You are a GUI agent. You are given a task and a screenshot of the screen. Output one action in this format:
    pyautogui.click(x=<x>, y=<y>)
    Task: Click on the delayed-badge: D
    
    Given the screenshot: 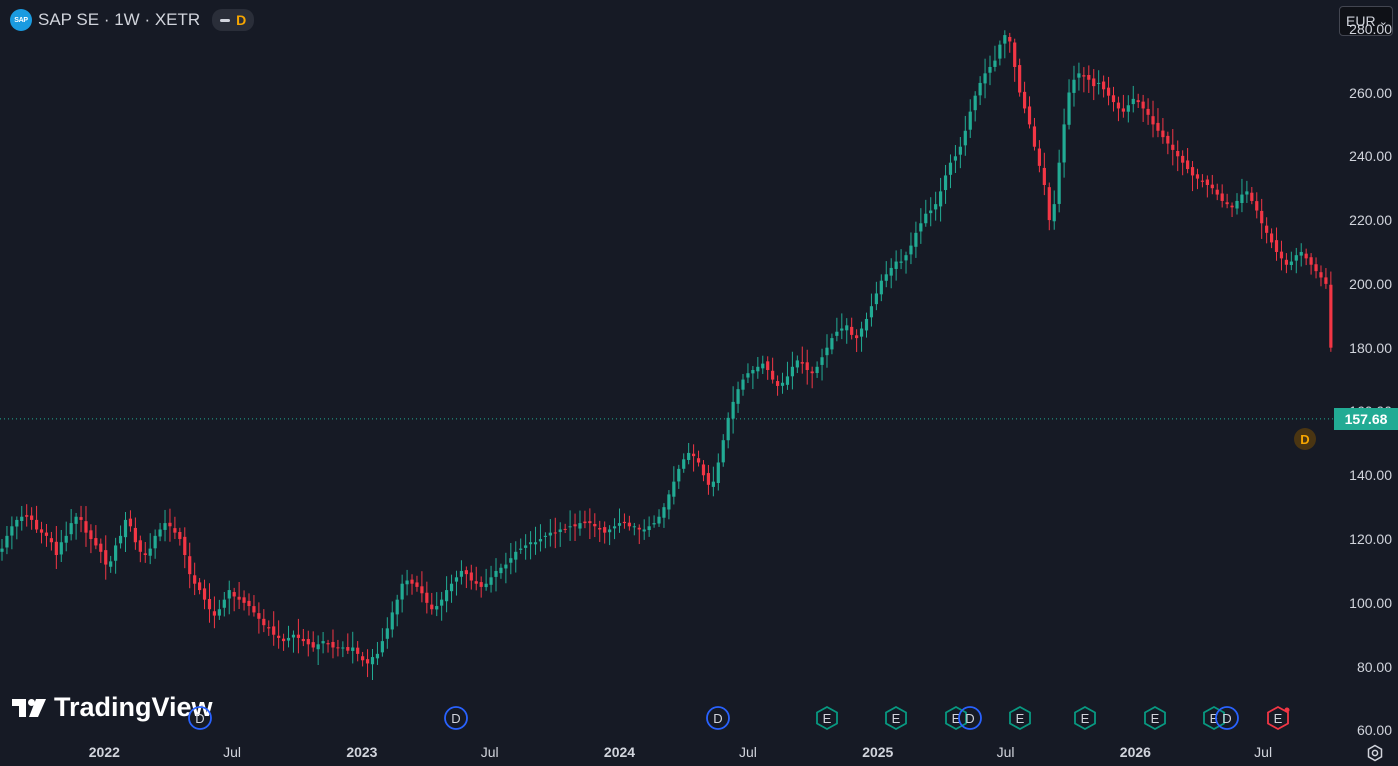 What is the action you would take?
    pyautogui.click(x=241, y=20)
    